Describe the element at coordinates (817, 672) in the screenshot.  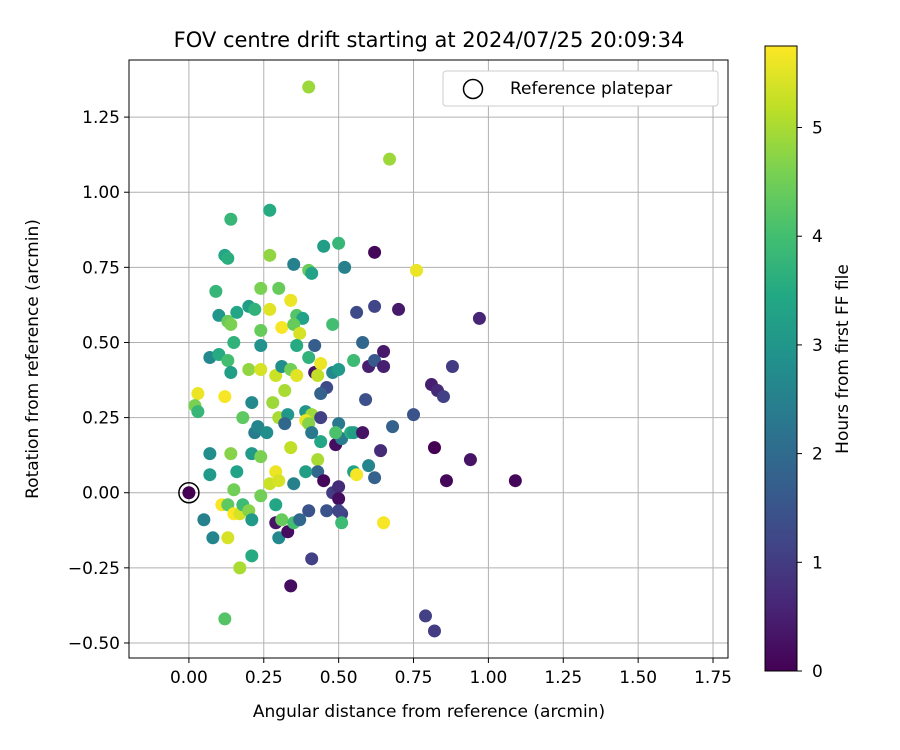
I see `colorbar-tick-label: 0` at that location.